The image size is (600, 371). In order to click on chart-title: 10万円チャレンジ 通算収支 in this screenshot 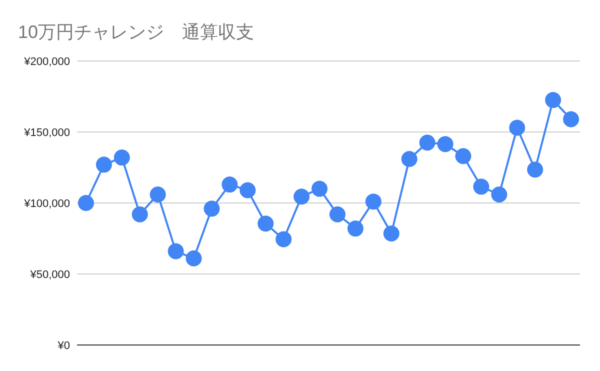, I will do `click(136, 32)`.